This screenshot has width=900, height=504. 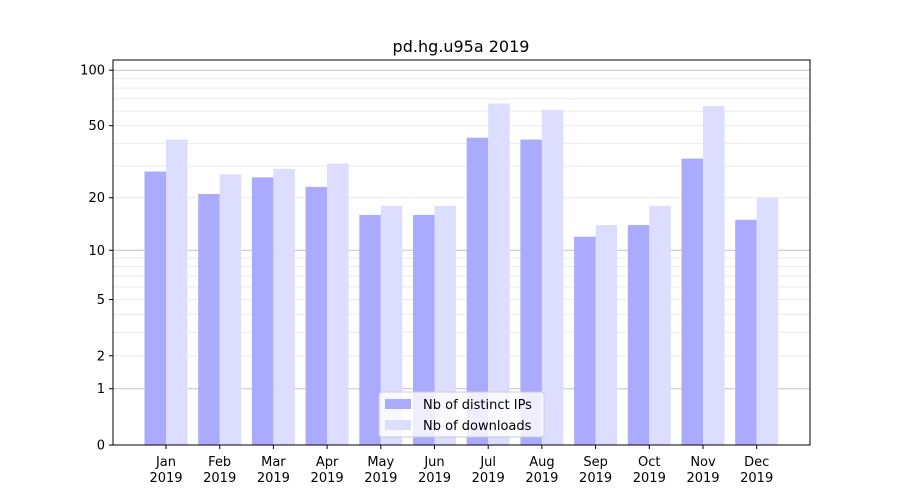 I want to click on x-tick-label: Oct 2019, so click(x=649, y=470).